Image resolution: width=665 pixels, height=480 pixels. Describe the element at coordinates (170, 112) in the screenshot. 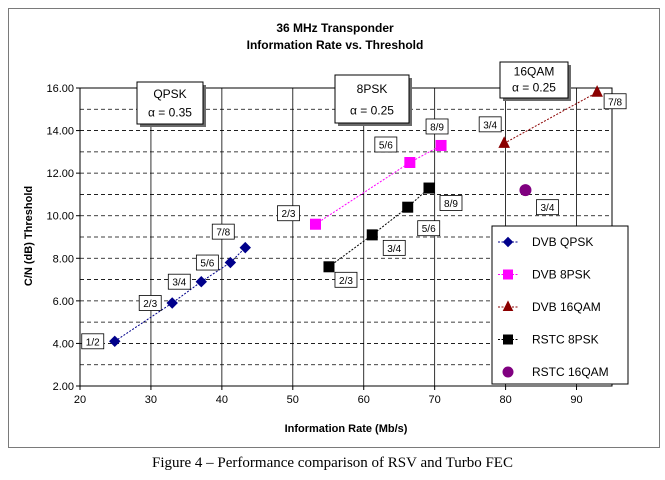

I see `annotation-rolloff: α = 0.35` at that location.